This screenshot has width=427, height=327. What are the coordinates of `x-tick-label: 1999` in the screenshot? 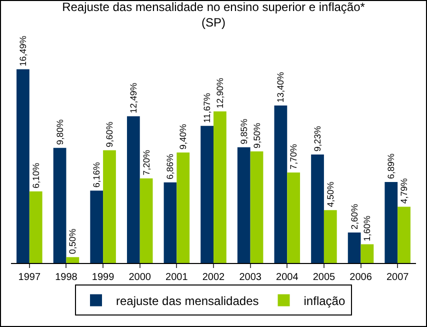 It's located at (103, 277).